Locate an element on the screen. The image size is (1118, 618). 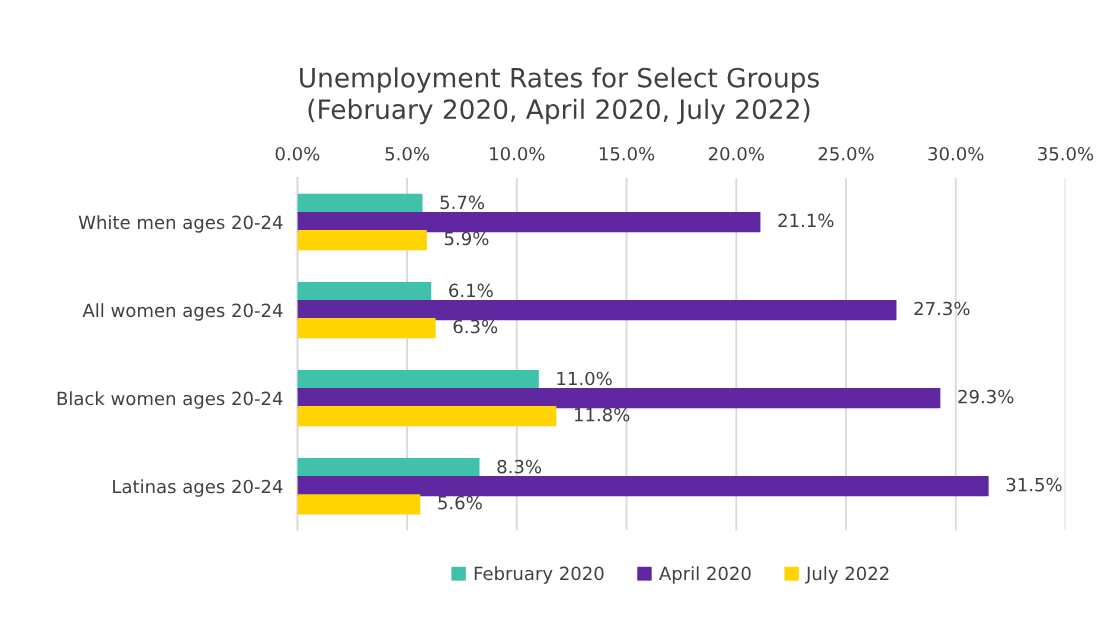
x-tick-label: 20.0% is located at coordinates (736, 153).